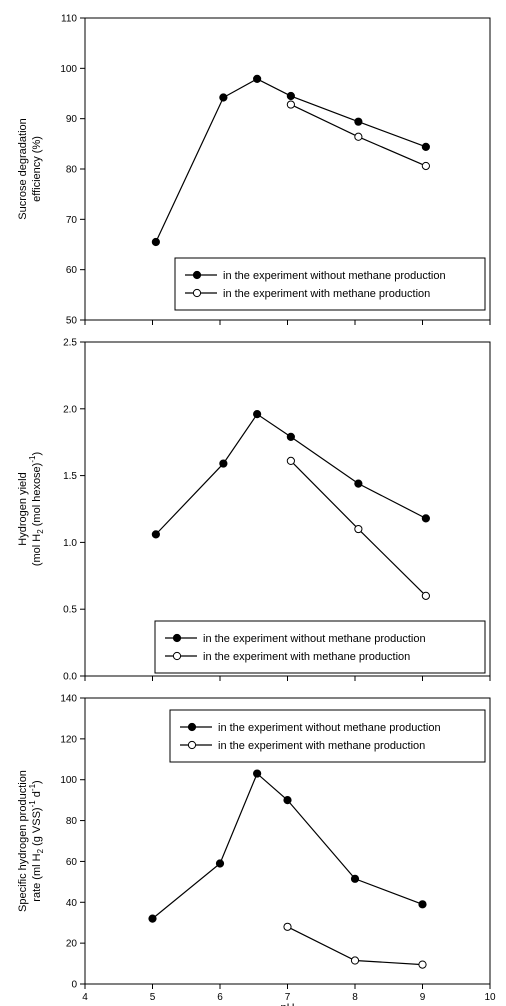  Describe the element at coordinates (37, 795) in the screenshot. I see `label-text: d` at that location.